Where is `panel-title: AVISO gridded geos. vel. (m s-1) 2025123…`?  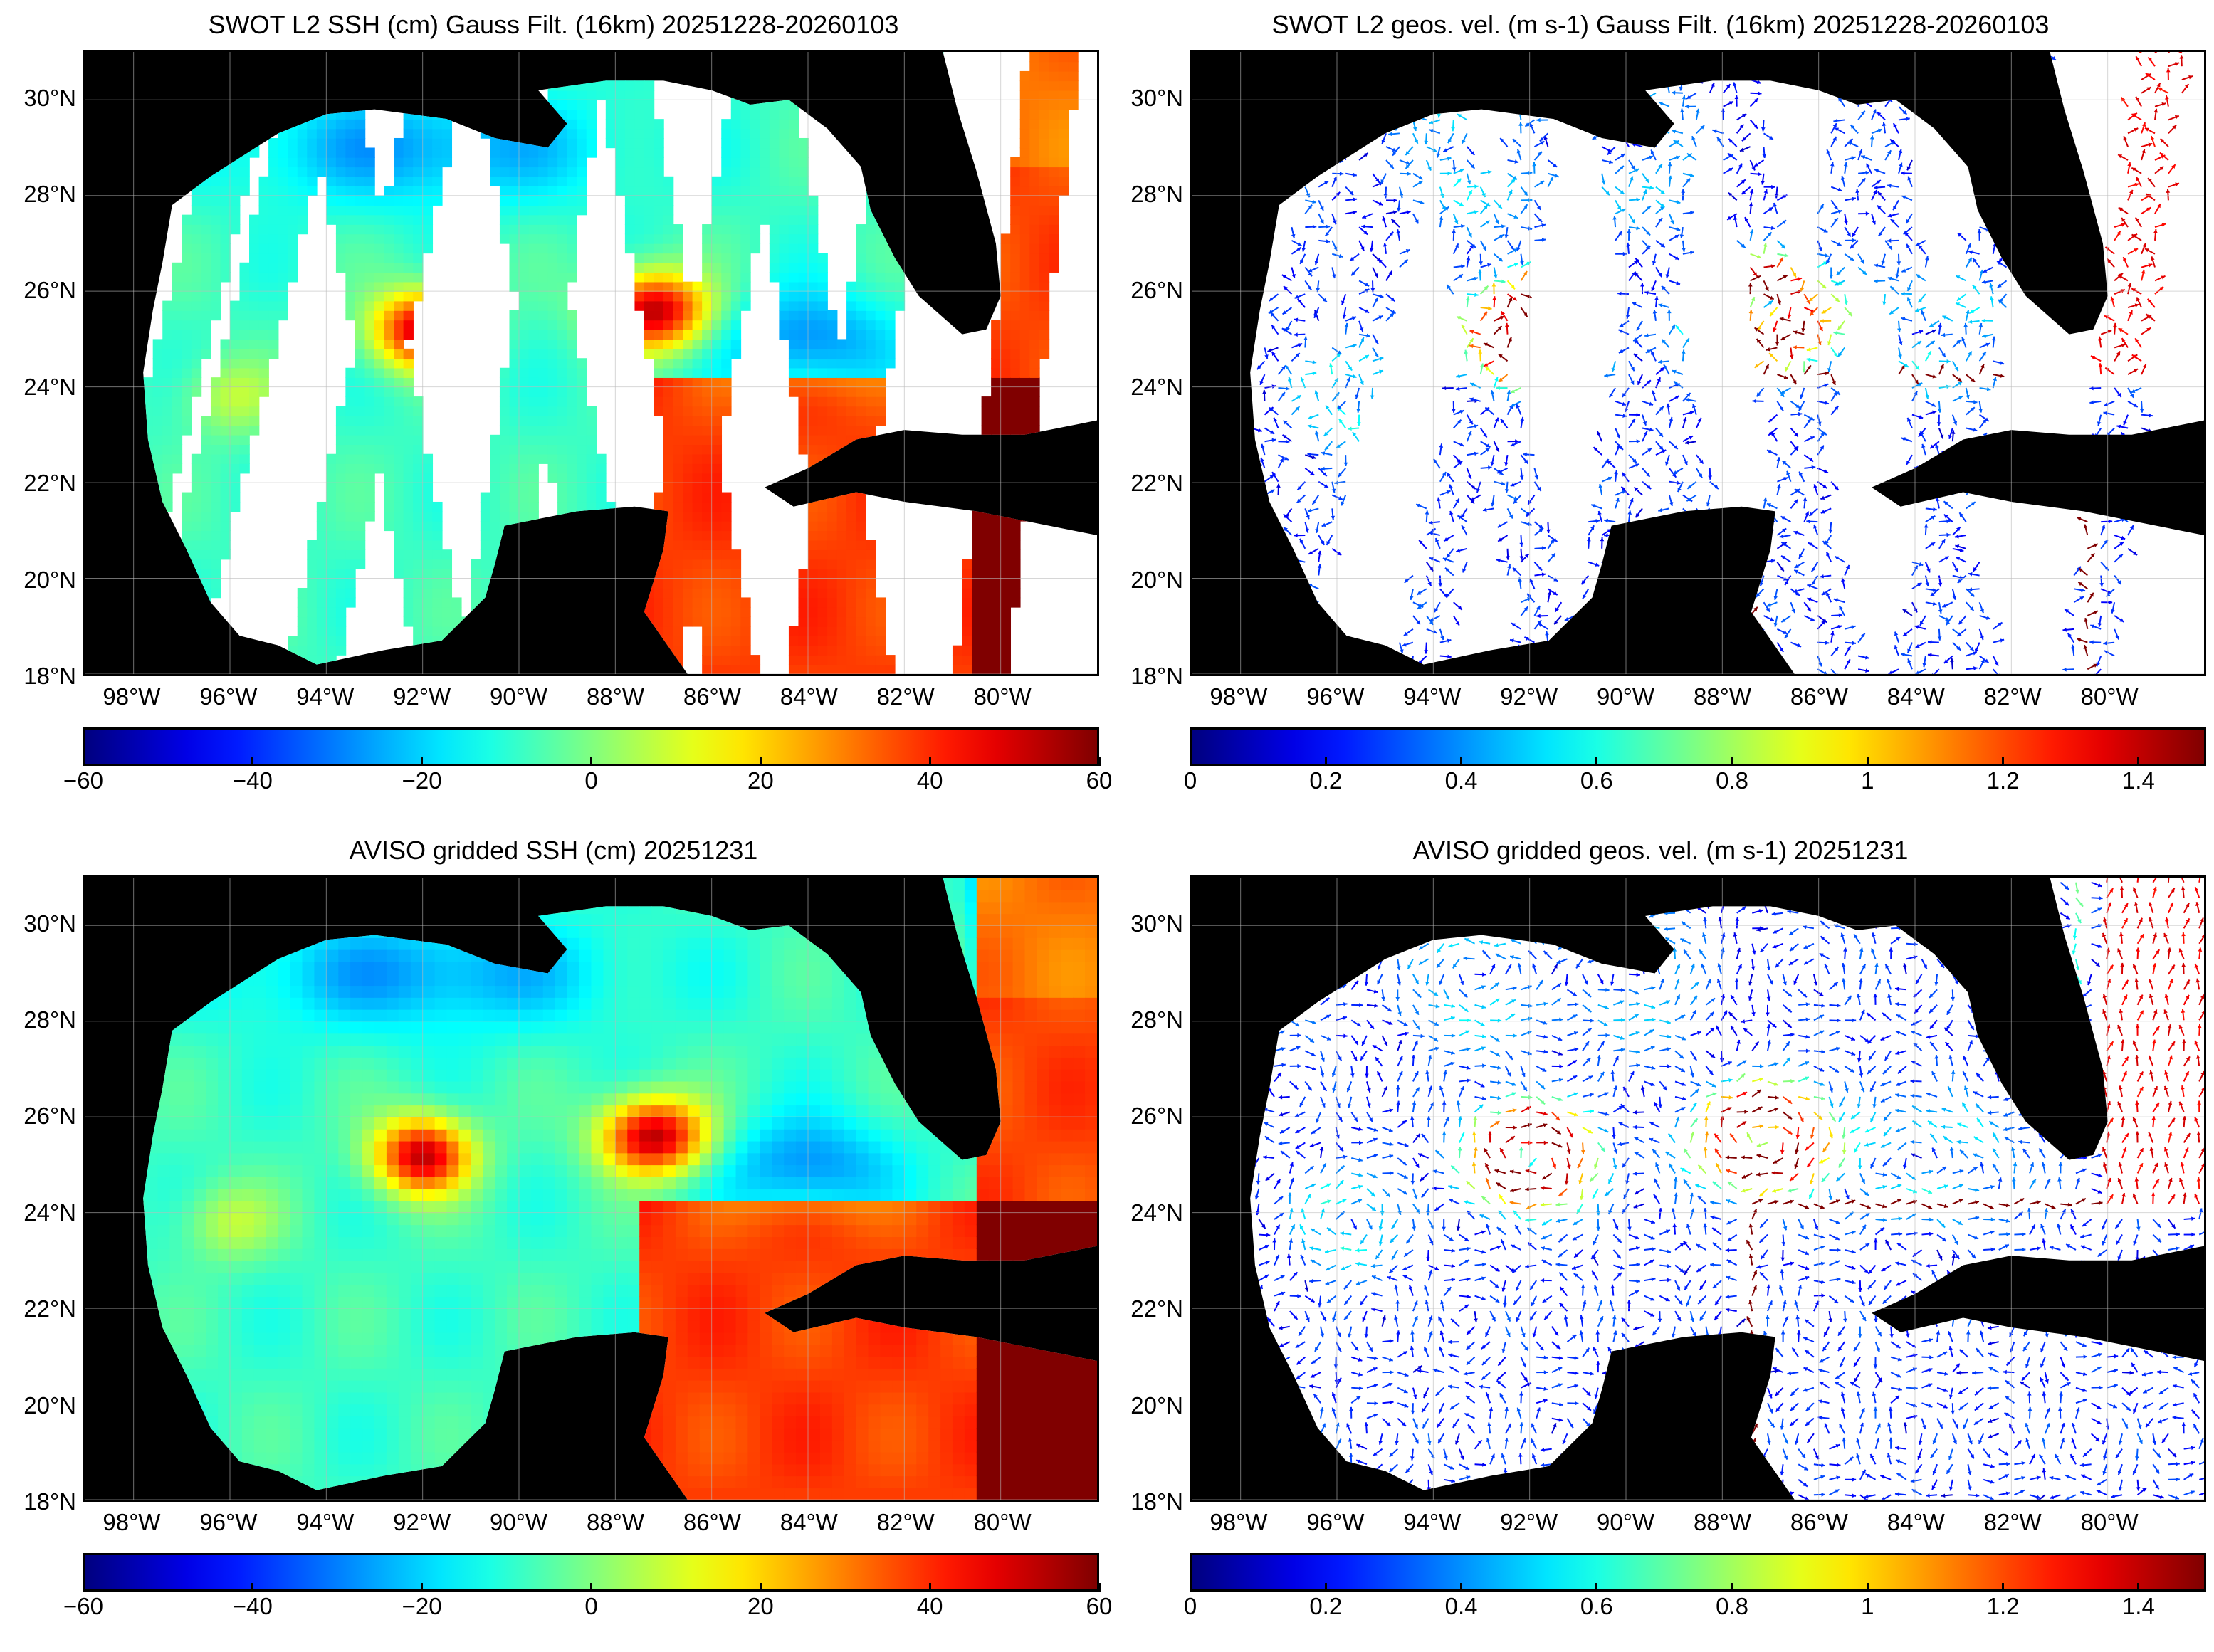 panel-title: AVISO gridded geos. vel. (m s-1) 2025123… is located at coordinates (1660, 850).